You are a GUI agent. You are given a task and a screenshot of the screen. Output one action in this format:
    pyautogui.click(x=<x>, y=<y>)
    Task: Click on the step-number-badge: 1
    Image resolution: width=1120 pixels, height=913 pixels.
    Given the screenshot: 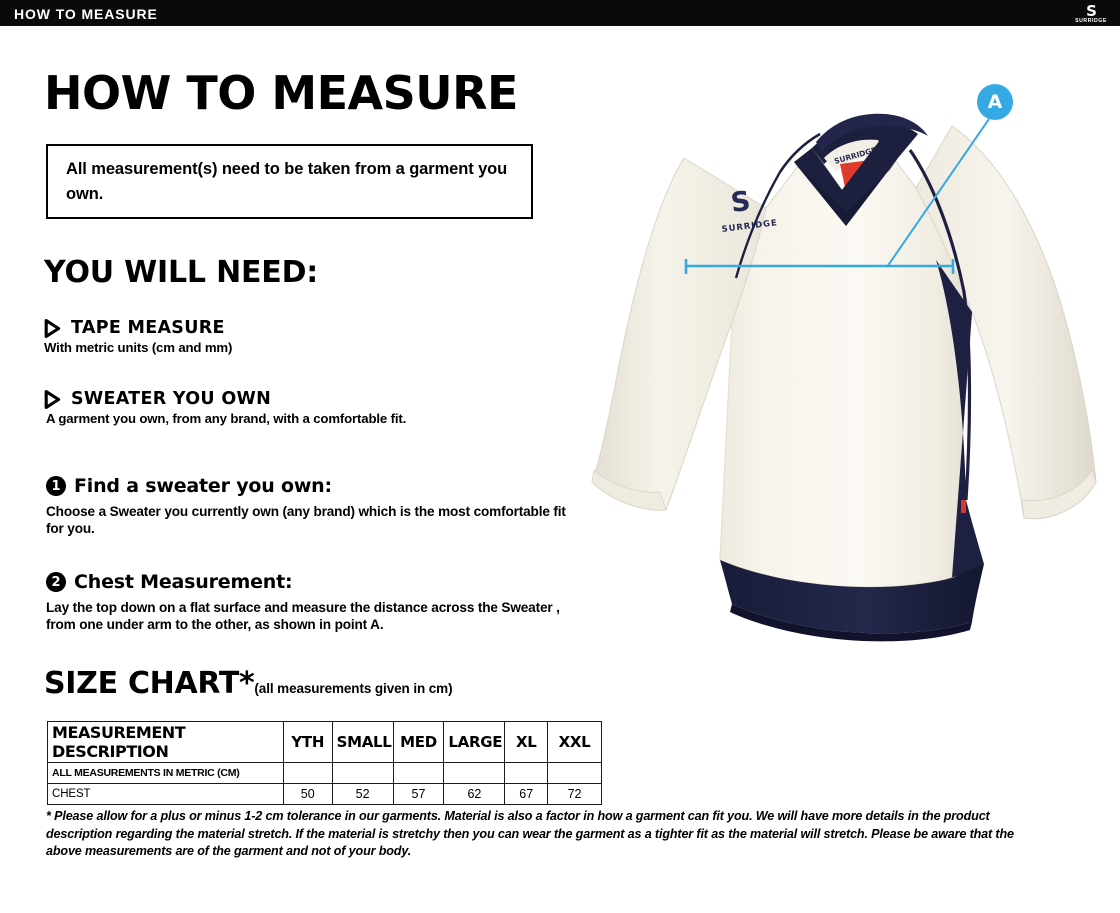 What is the action you would take?
    pyautogui.click(x=56, y=486)
    